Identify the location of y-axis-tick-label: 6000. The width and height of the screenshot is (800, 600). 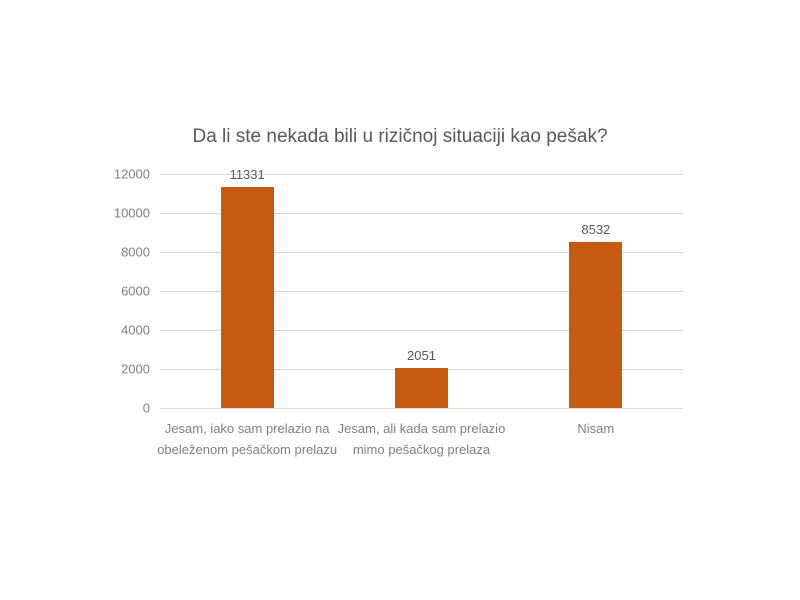
(135, 291).